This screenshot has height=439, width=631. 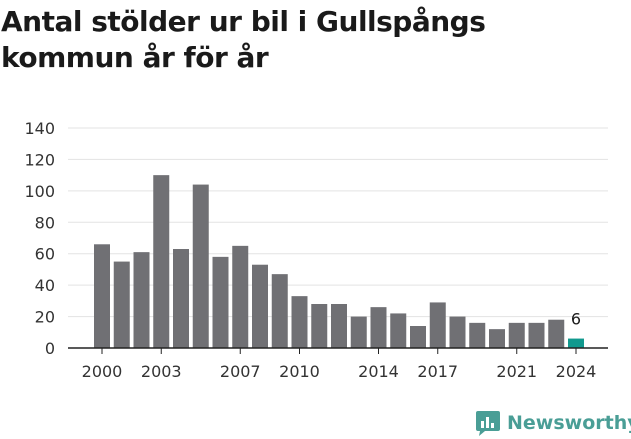 I want to click on bar-2008, so click(x=260, y=306).